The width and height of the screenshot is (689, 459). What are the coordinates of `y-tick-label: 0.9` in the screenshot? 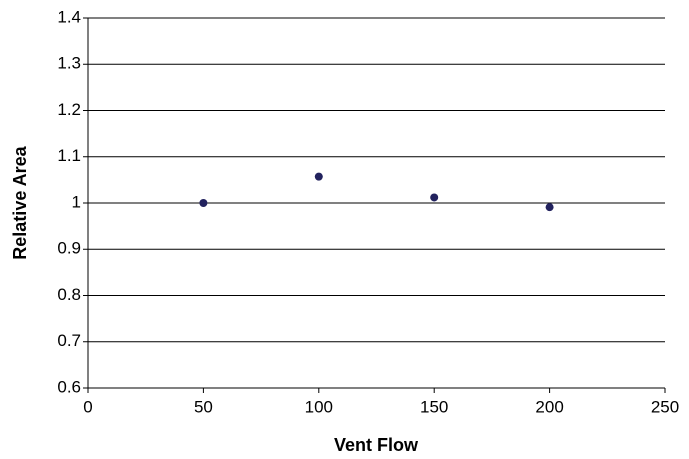 It's located at (69, 248).